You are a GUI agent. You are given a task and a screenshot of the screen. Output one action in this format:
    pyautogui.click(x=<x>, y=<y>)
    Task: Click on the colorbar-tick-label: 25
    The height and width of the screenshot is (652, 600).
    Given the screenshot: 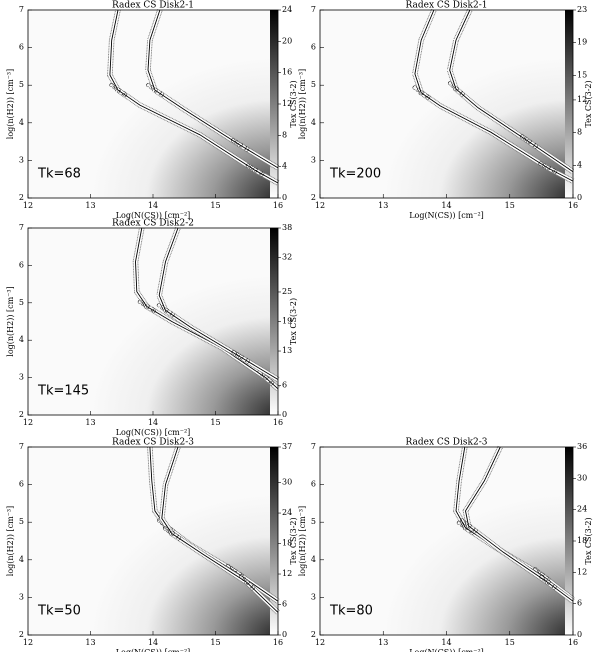 What is the action you would take?
    pyautogui.click(x=287, y=291)
    